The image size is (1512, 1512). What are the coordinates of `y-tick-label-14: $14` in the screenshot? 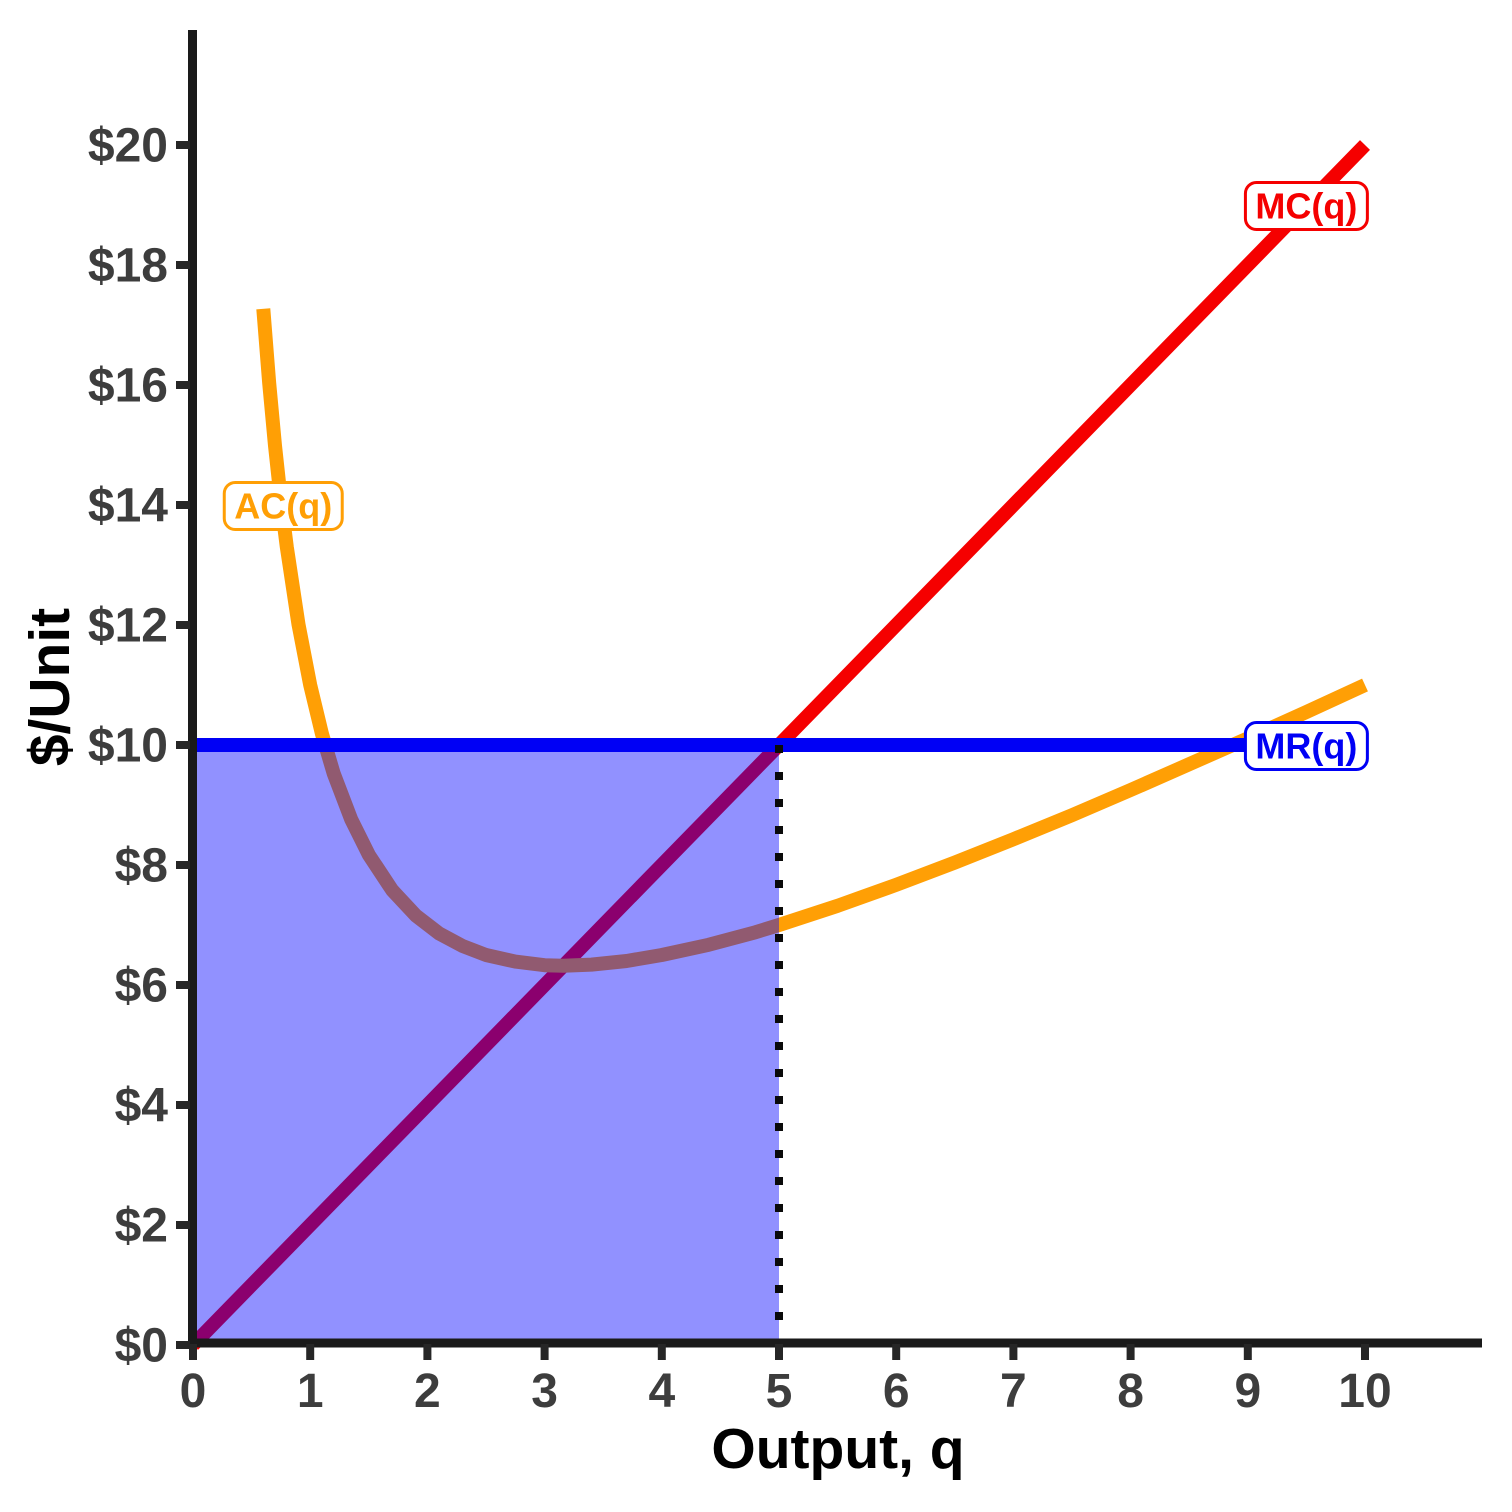 It's located at (128, 506).